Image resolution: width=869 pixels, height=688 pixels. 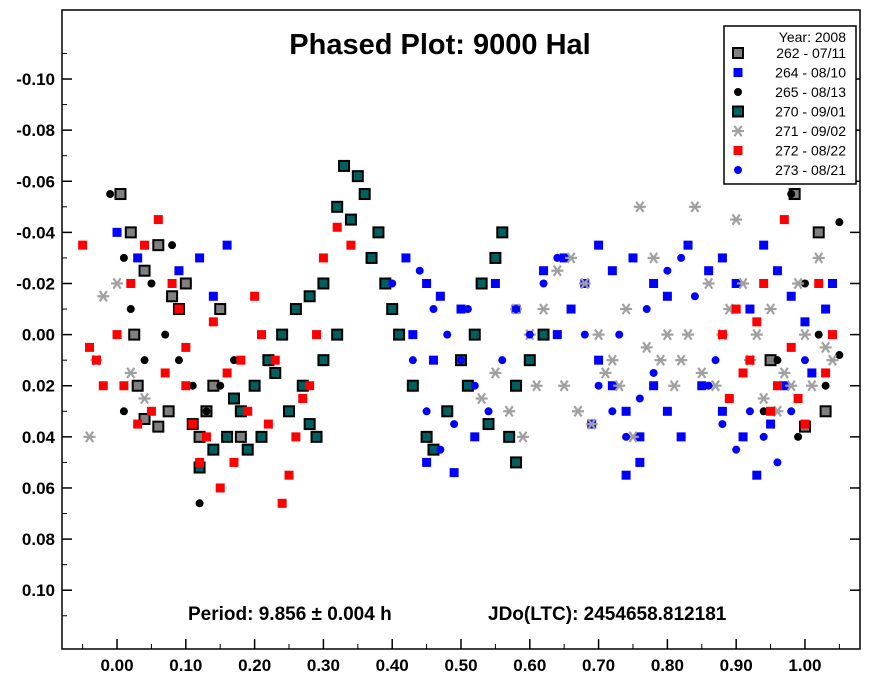 I want to click on x-tick-label: 0.20, so click(x=254, y=665).